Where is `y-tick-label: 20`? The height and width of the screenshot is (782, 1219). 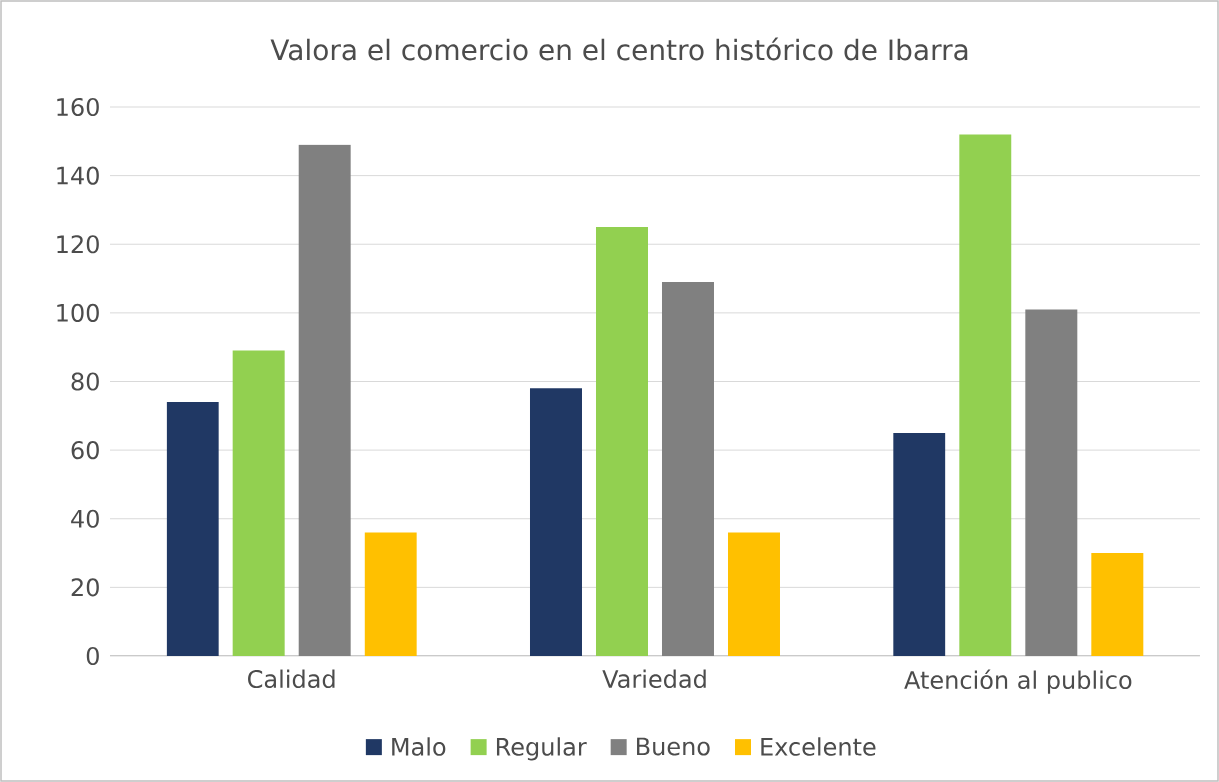
y-tick-label: 20 is located at coordinates (85, 587).